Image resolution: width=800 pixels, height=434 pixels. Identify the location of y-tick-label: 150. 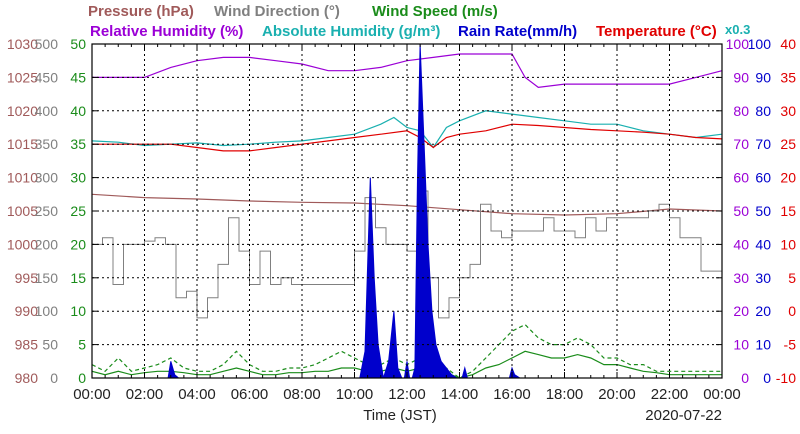
(47, 278).